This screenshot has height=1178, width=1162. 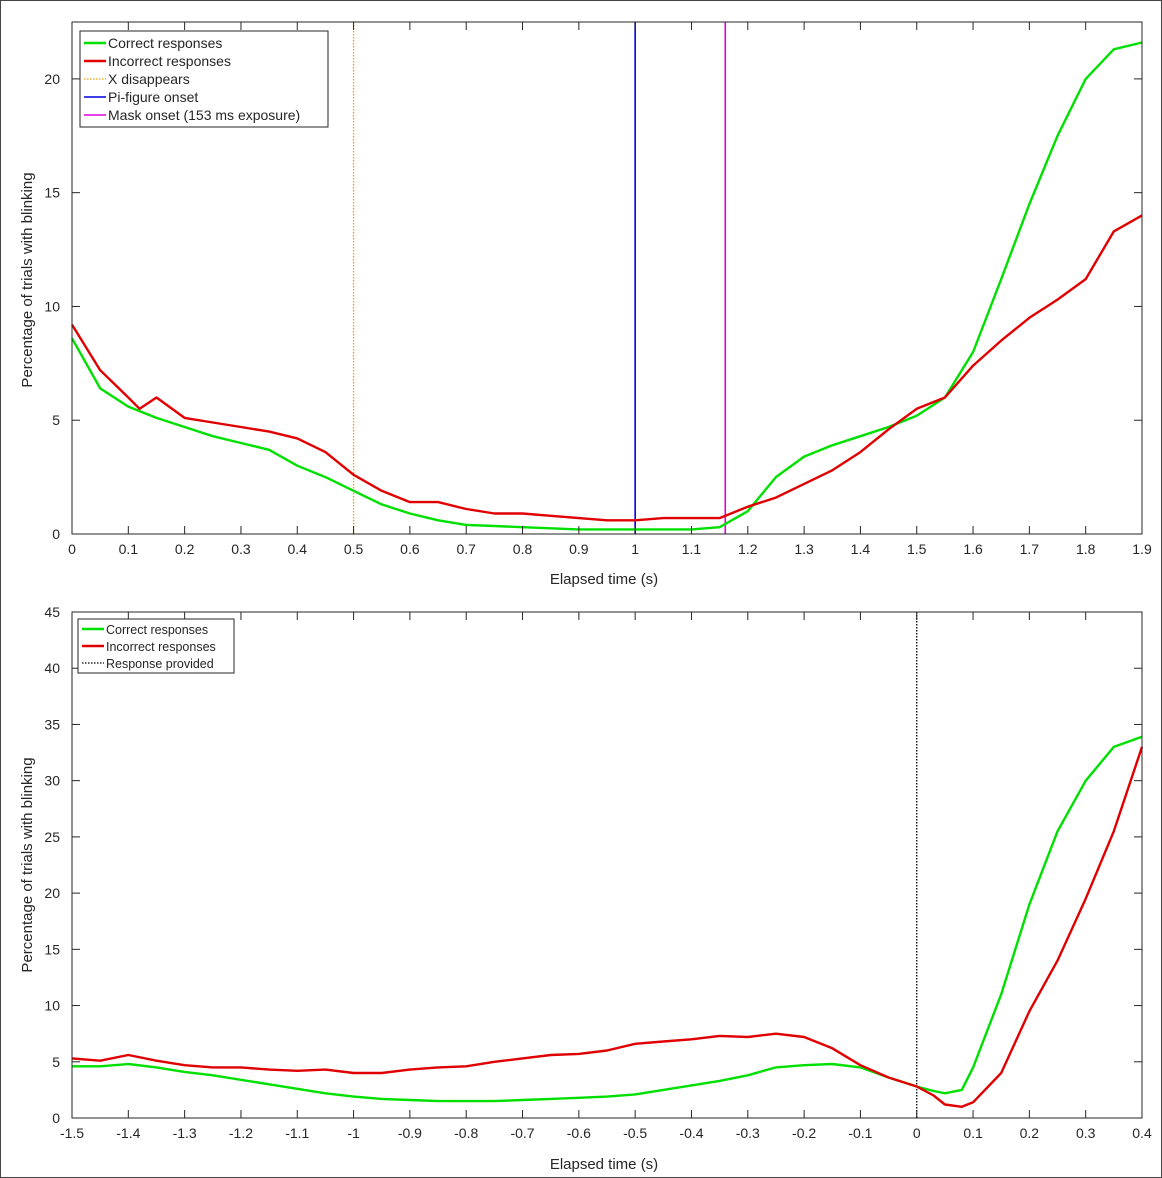 What do you see at coordinates (579, 1133) in the screenshot?
I see `bottom-x-tick-label: -0.6` at bounding box center [579, 1133].